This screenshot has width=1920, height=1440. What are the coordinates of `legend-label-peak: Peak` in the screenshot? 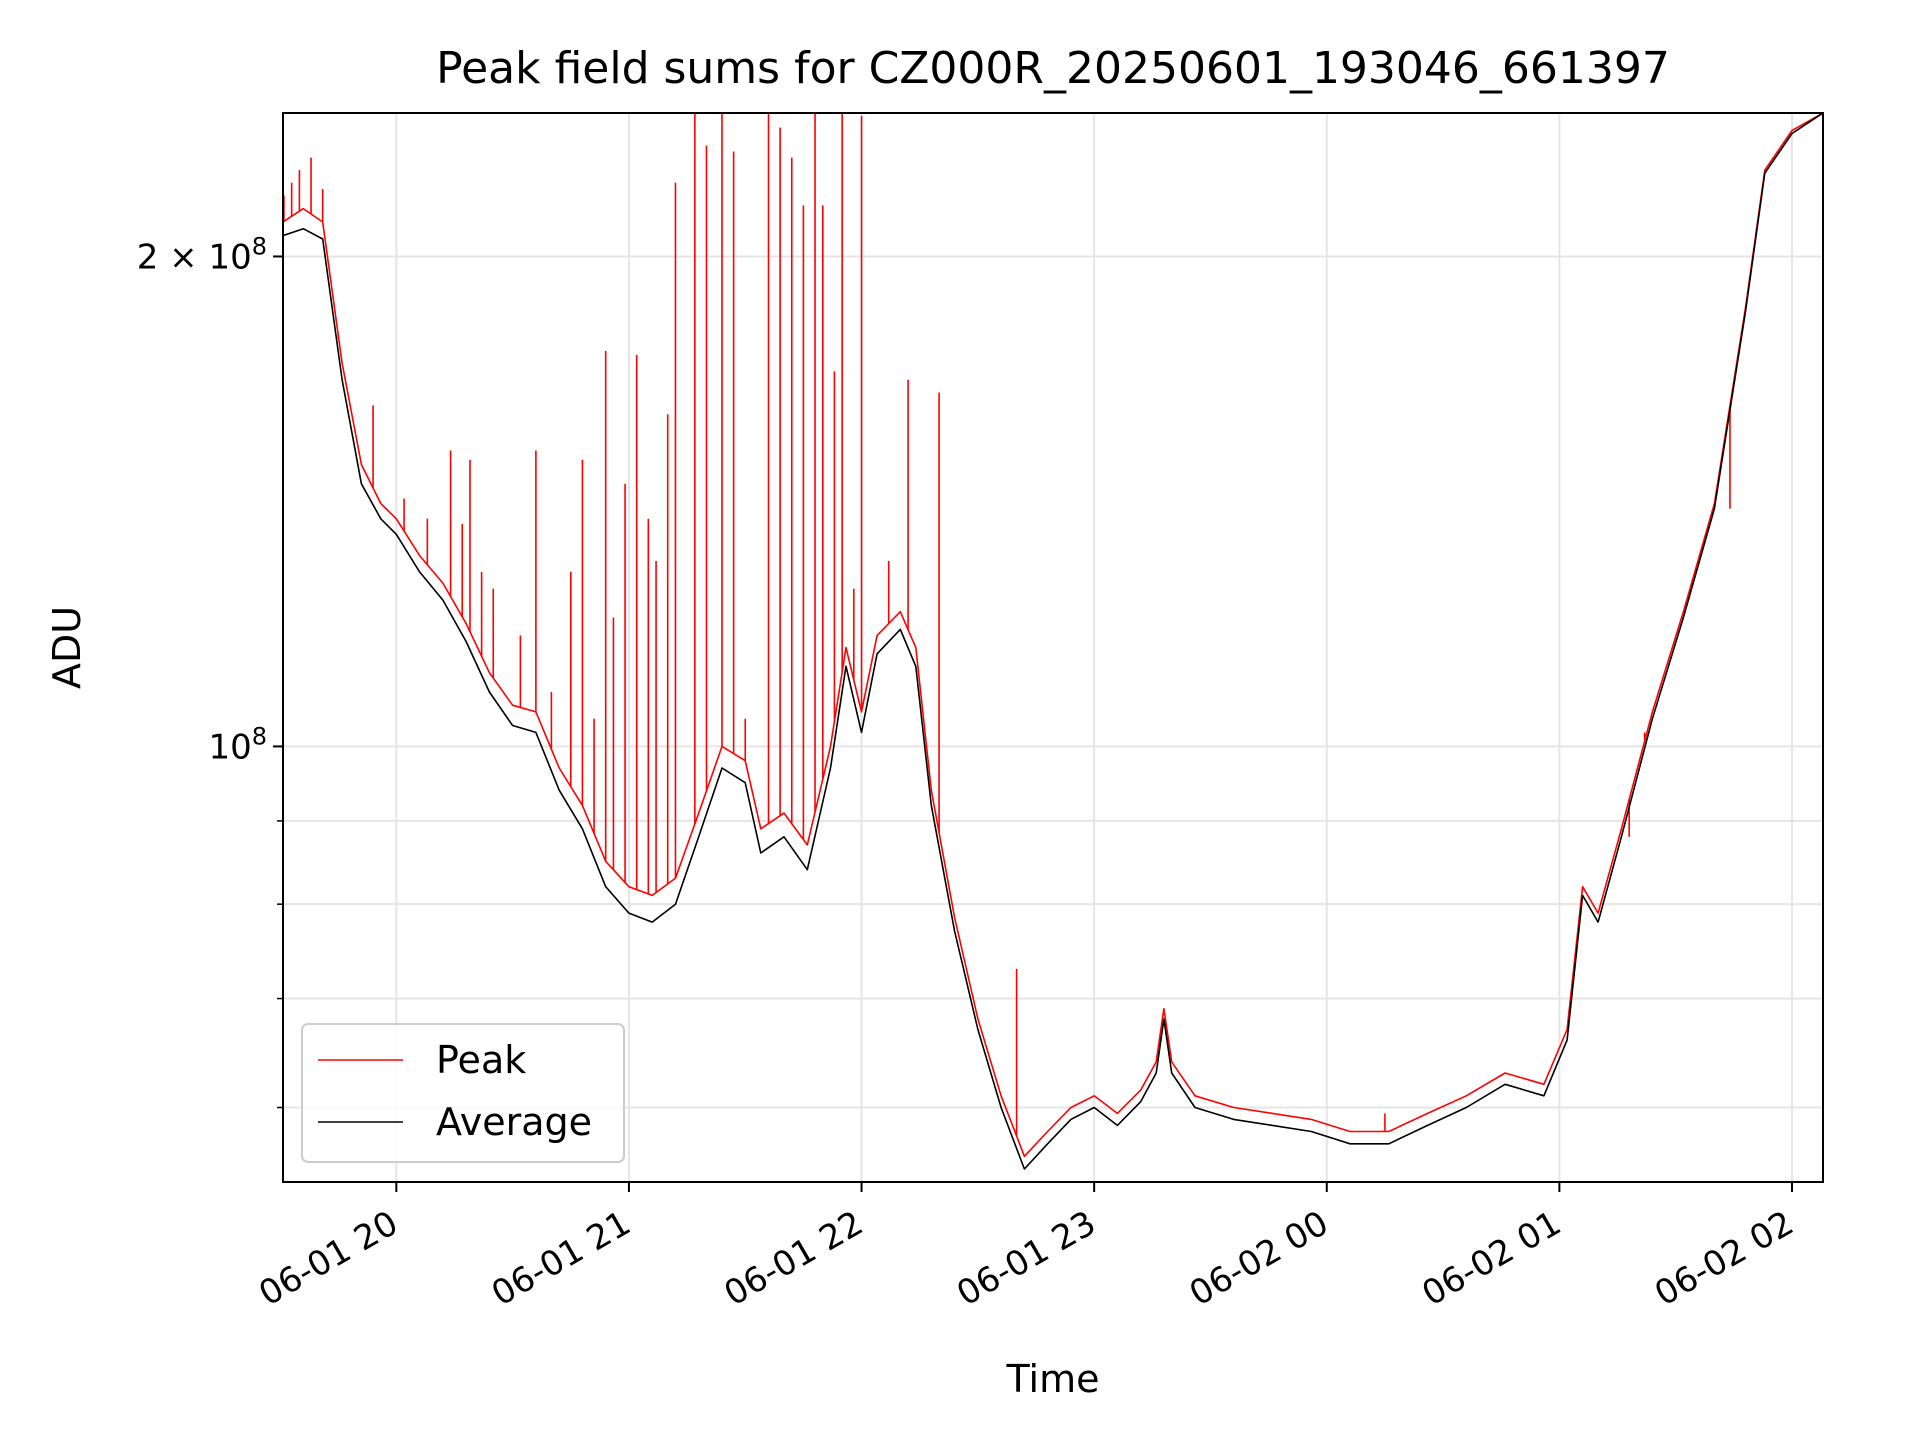 It's located at (481, 1060).